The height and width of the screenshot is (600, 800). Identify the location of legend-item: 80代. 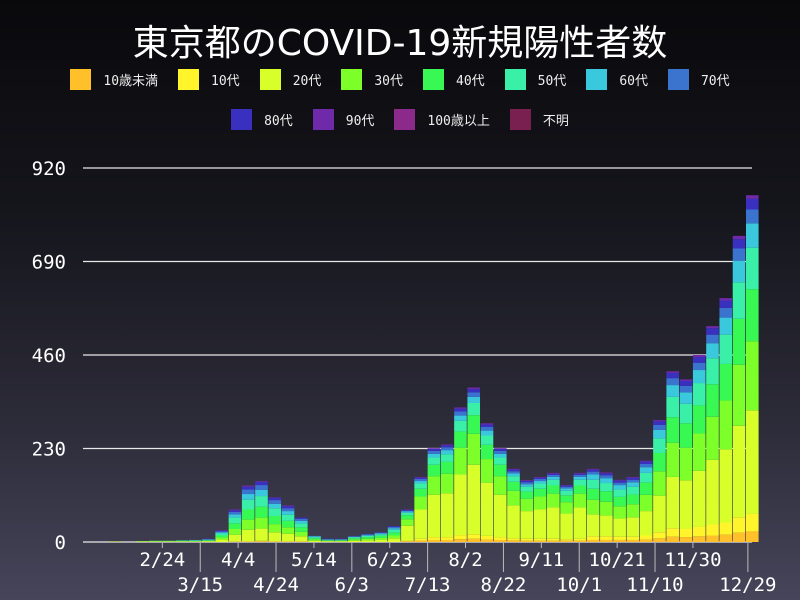
(262, 119).